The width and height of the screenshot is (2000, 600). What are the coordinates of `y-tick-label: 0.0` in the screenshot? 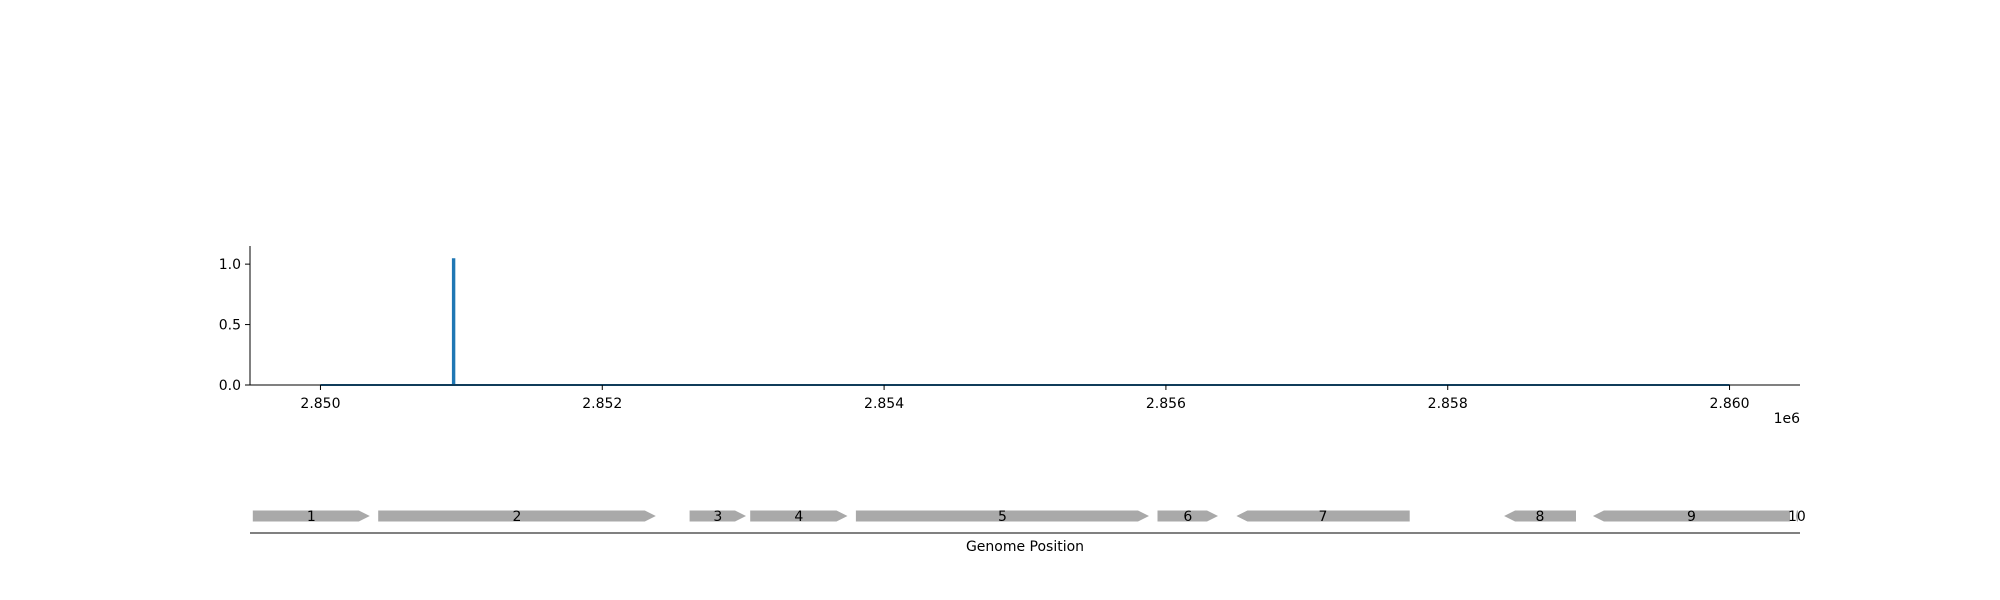 It's located at (230, 386).